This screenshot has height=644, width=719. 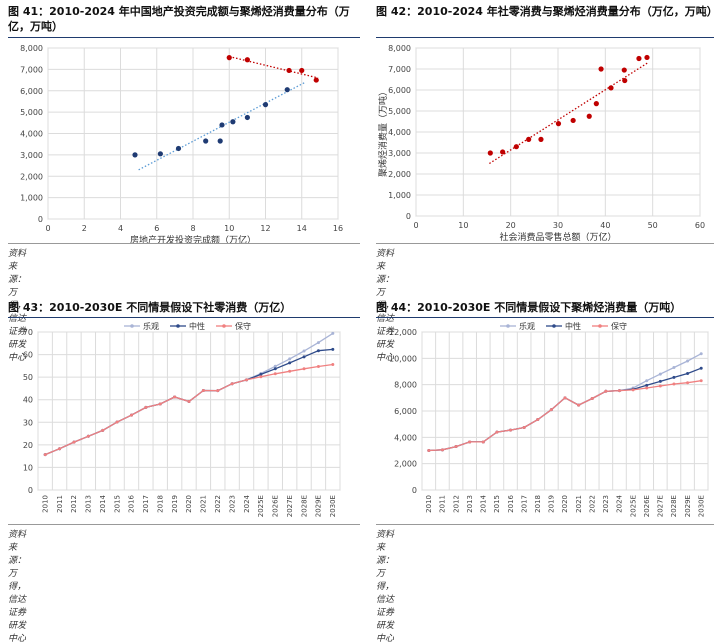 What do you see at coordinates (319, 506) in the screenshot?
I see `x-tick-label: 2029E` at bounding box center [319, 506].